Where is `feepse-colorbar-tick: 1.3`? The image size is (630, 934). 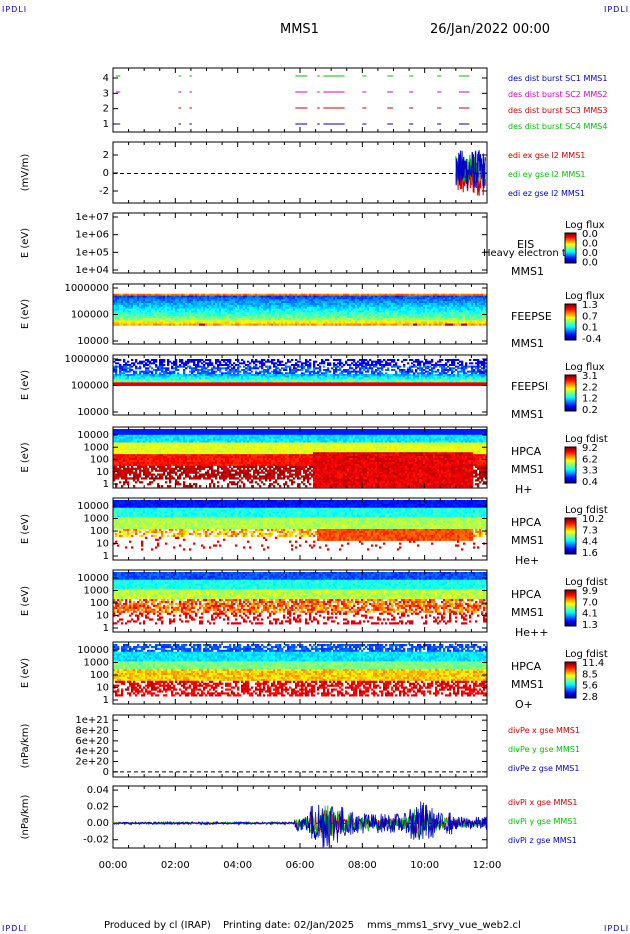 feepse-colorbar-tick: 1.3 is located at coordinates (590, 305).